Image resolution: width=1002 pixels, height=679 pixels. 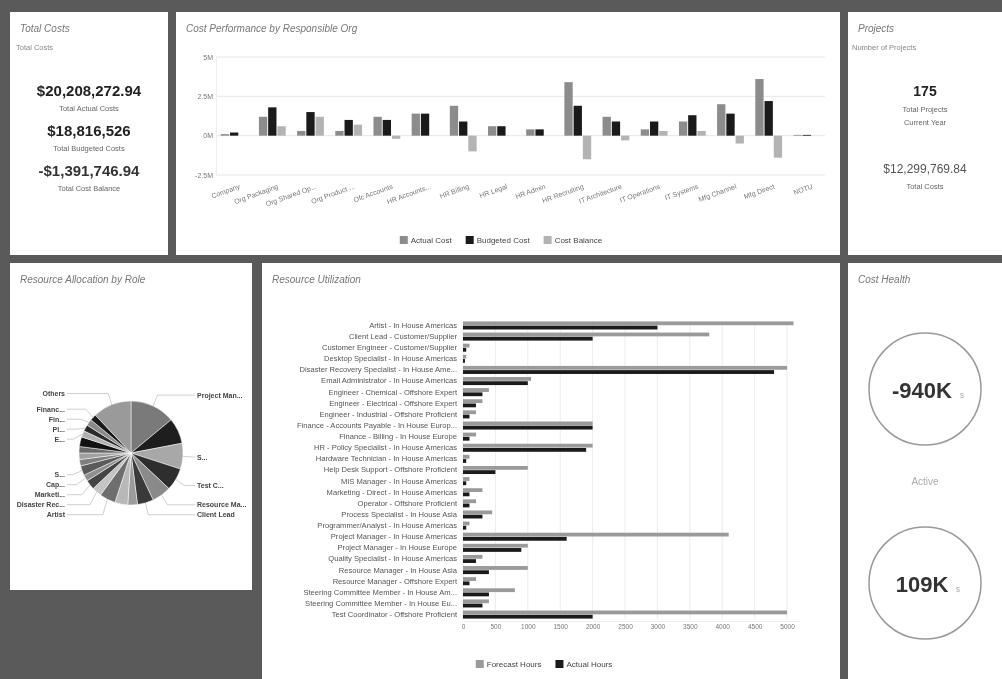 I want to click on text: $12,299,769.84, so click(x=925, y=169).